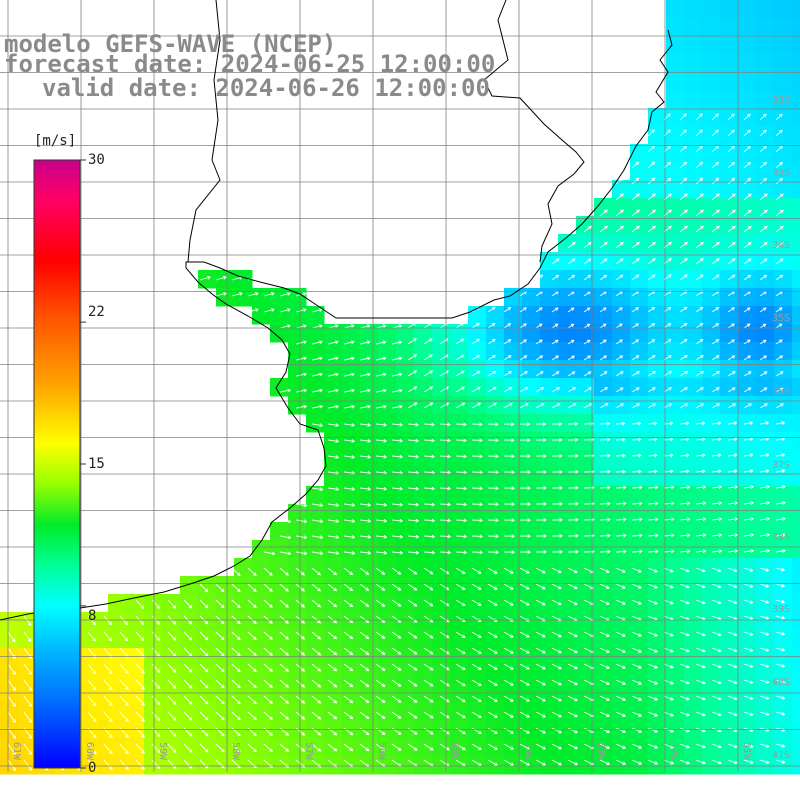 Image resolution: width=800 pixels, height=800 pixels. I want to click on lon-label-59w: 59W, so click(162, 751).